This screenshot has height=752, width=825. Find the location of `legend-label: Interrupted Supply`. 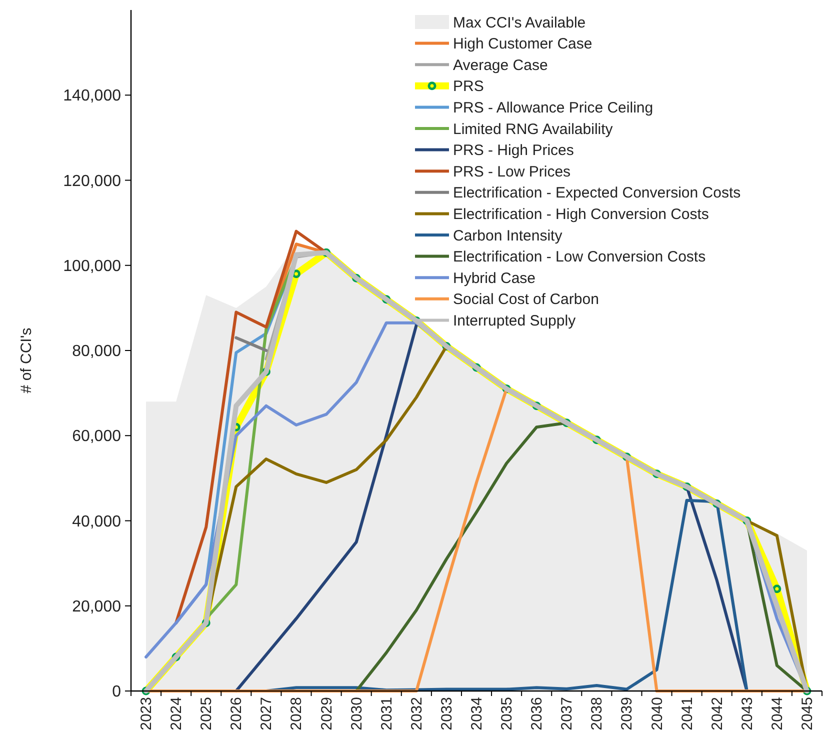

legend-label: Interrupted Supply is located at coordinates (514, 321).